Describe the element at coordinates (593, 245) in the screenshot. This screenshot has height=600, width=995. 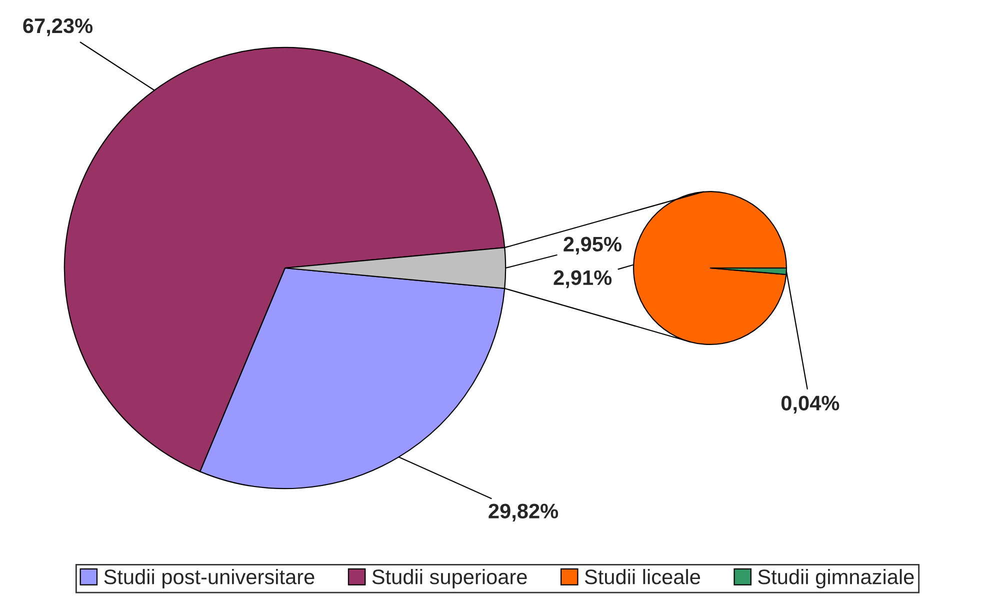
I see `data-label: 2,95%` at that location.